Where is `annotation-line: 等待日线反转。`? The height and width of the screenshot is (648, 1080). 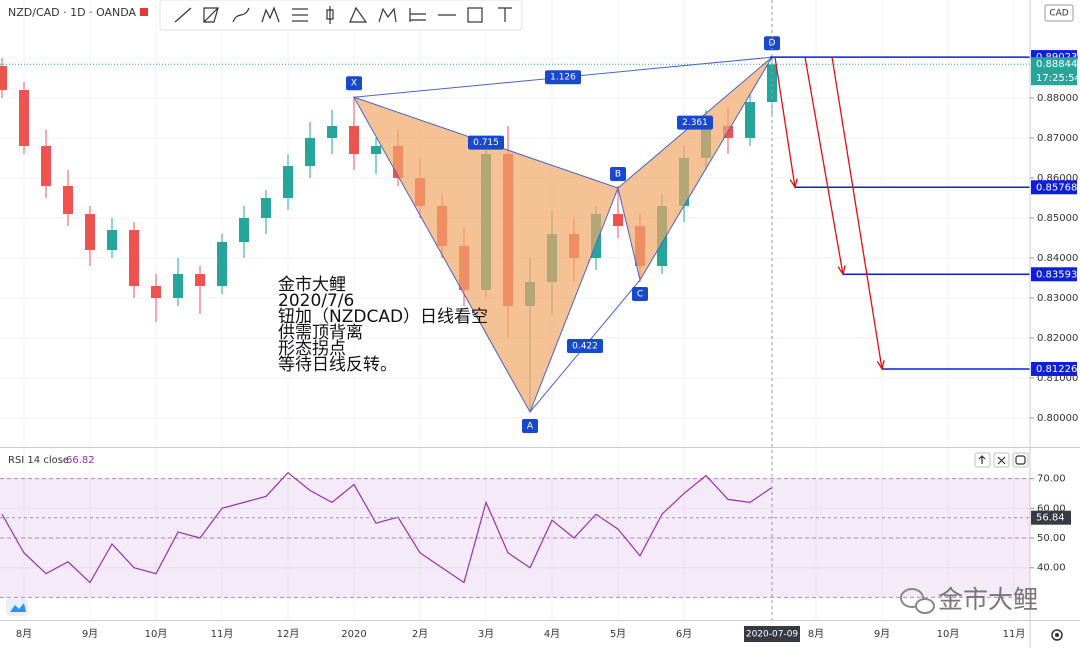 annotation-line: 等待日线反转。 is located at coordinates (337, 365).